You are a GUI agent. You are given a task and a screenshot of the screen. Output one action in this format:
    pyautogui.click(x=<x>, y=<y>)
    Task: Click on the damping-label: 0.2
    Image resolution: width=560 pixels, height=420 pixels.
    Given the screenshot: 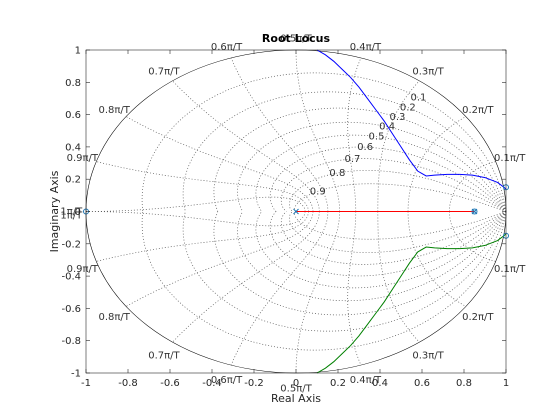 What is the action you would take?
    pyautogui.click(x=408, y=107)
    